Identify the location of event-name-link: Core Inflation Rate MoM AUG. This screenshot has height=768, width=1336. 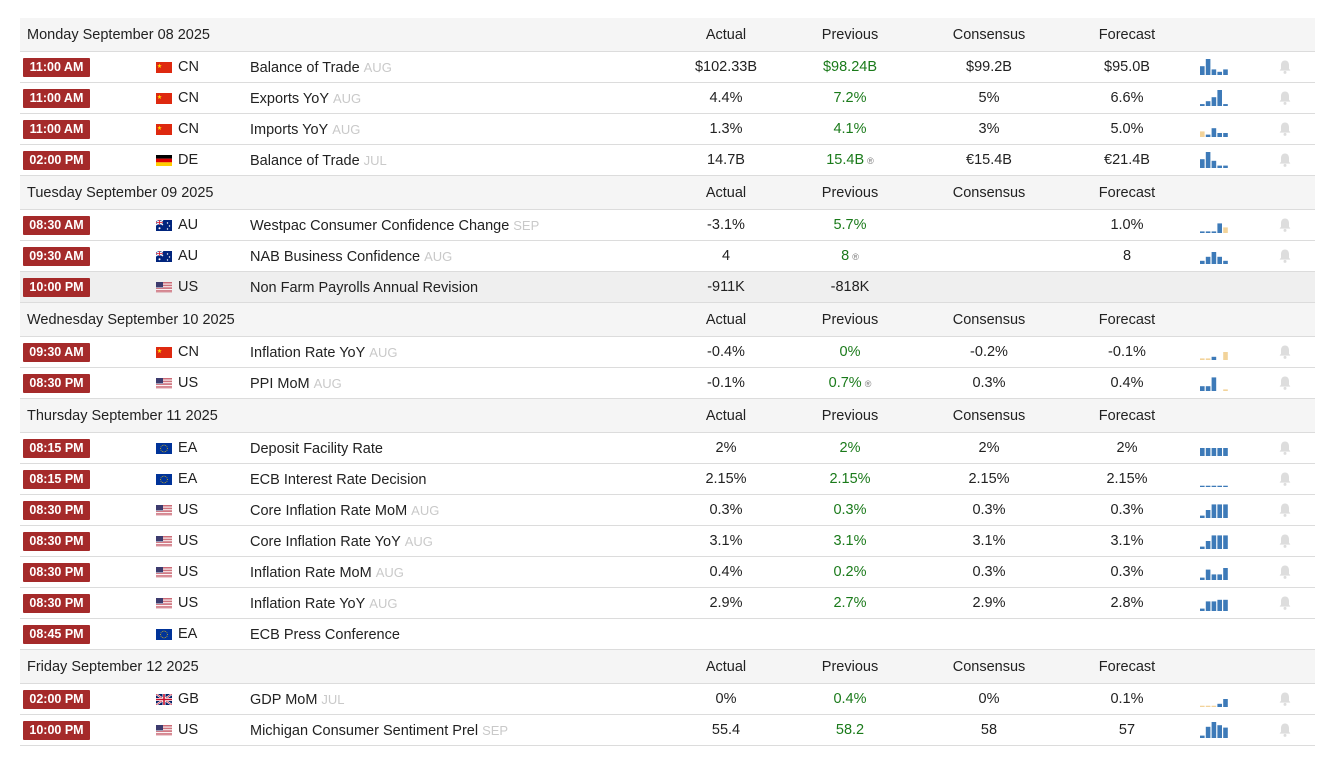
(344, 511).